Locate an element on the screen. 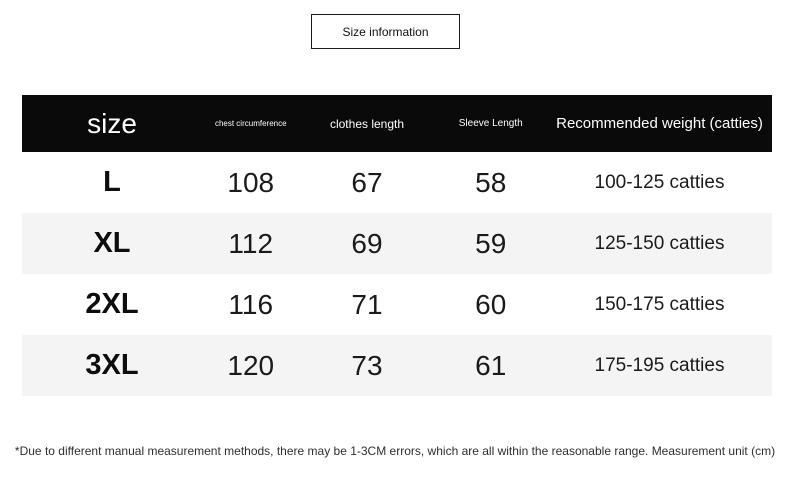  row-size-label: 2XL is located at coordinates (112, 304).